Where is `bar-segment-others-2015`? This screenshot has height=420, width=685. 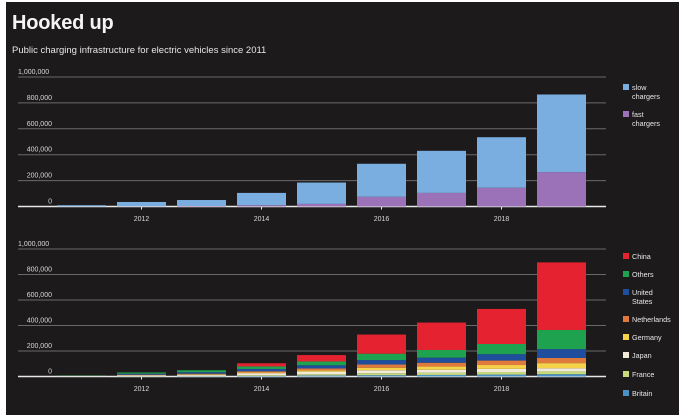
bar-segment-others-2015 is located at coordinates (321, 363).